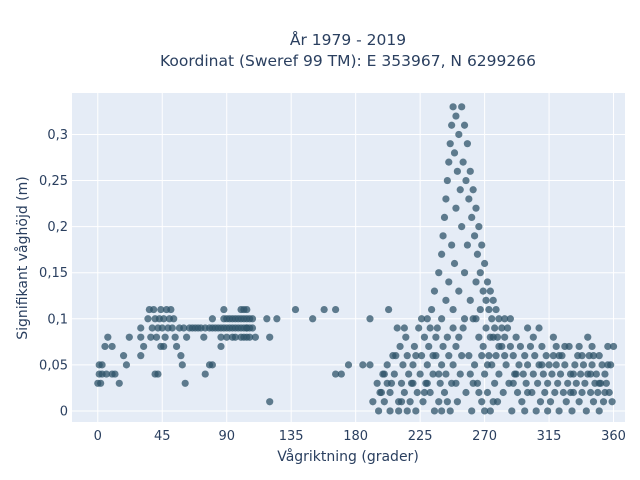 This screenshot has width=640, height=480. I want to click on y-axis-ticks: 0 0,05 0,1 0,15 0,2 0,25 0,3, so click(53, 273).